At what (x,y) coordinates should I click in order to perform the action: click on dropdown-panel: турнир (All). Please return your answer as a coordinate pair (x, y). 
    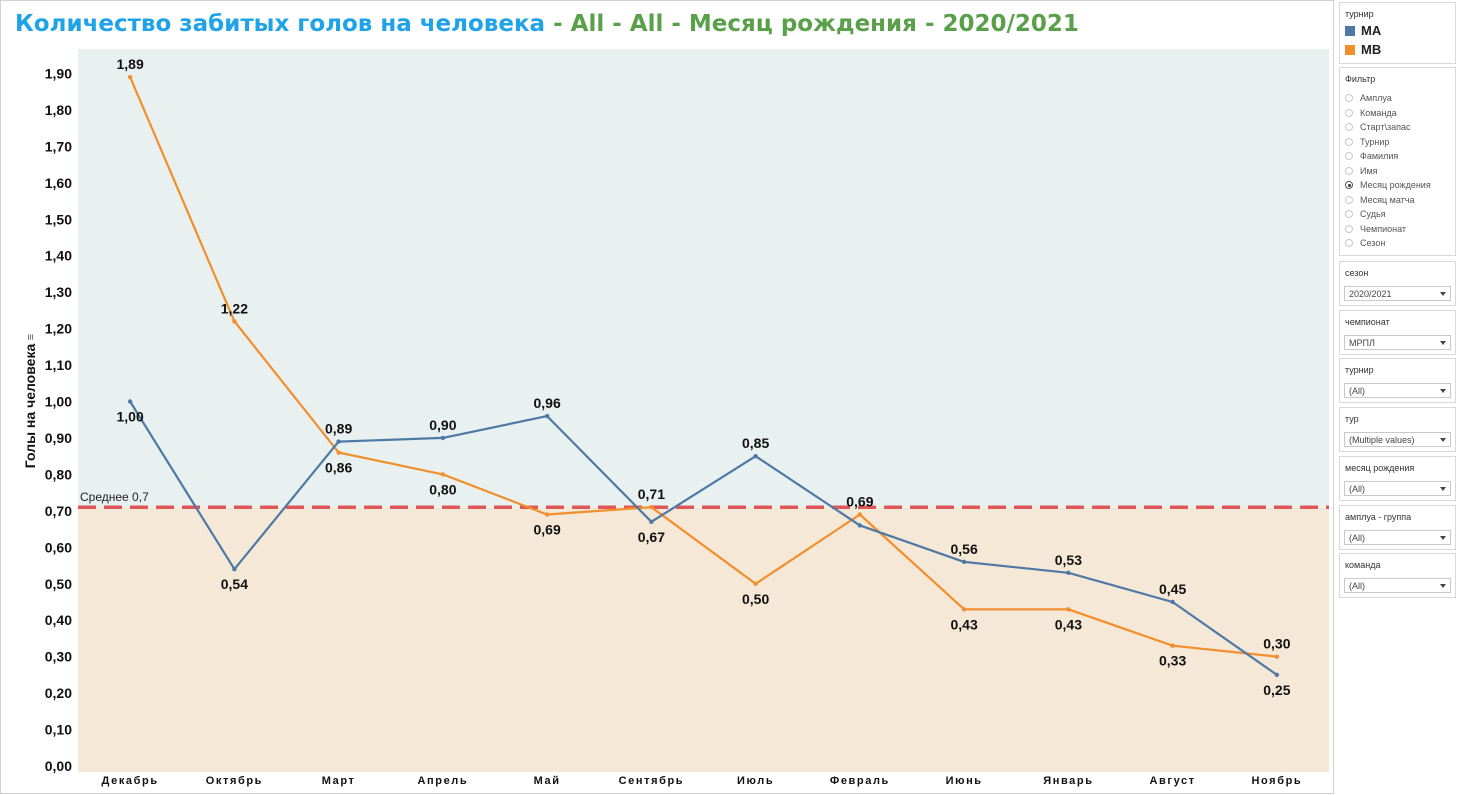
    Looking at the image, I should click on (1397, 381).